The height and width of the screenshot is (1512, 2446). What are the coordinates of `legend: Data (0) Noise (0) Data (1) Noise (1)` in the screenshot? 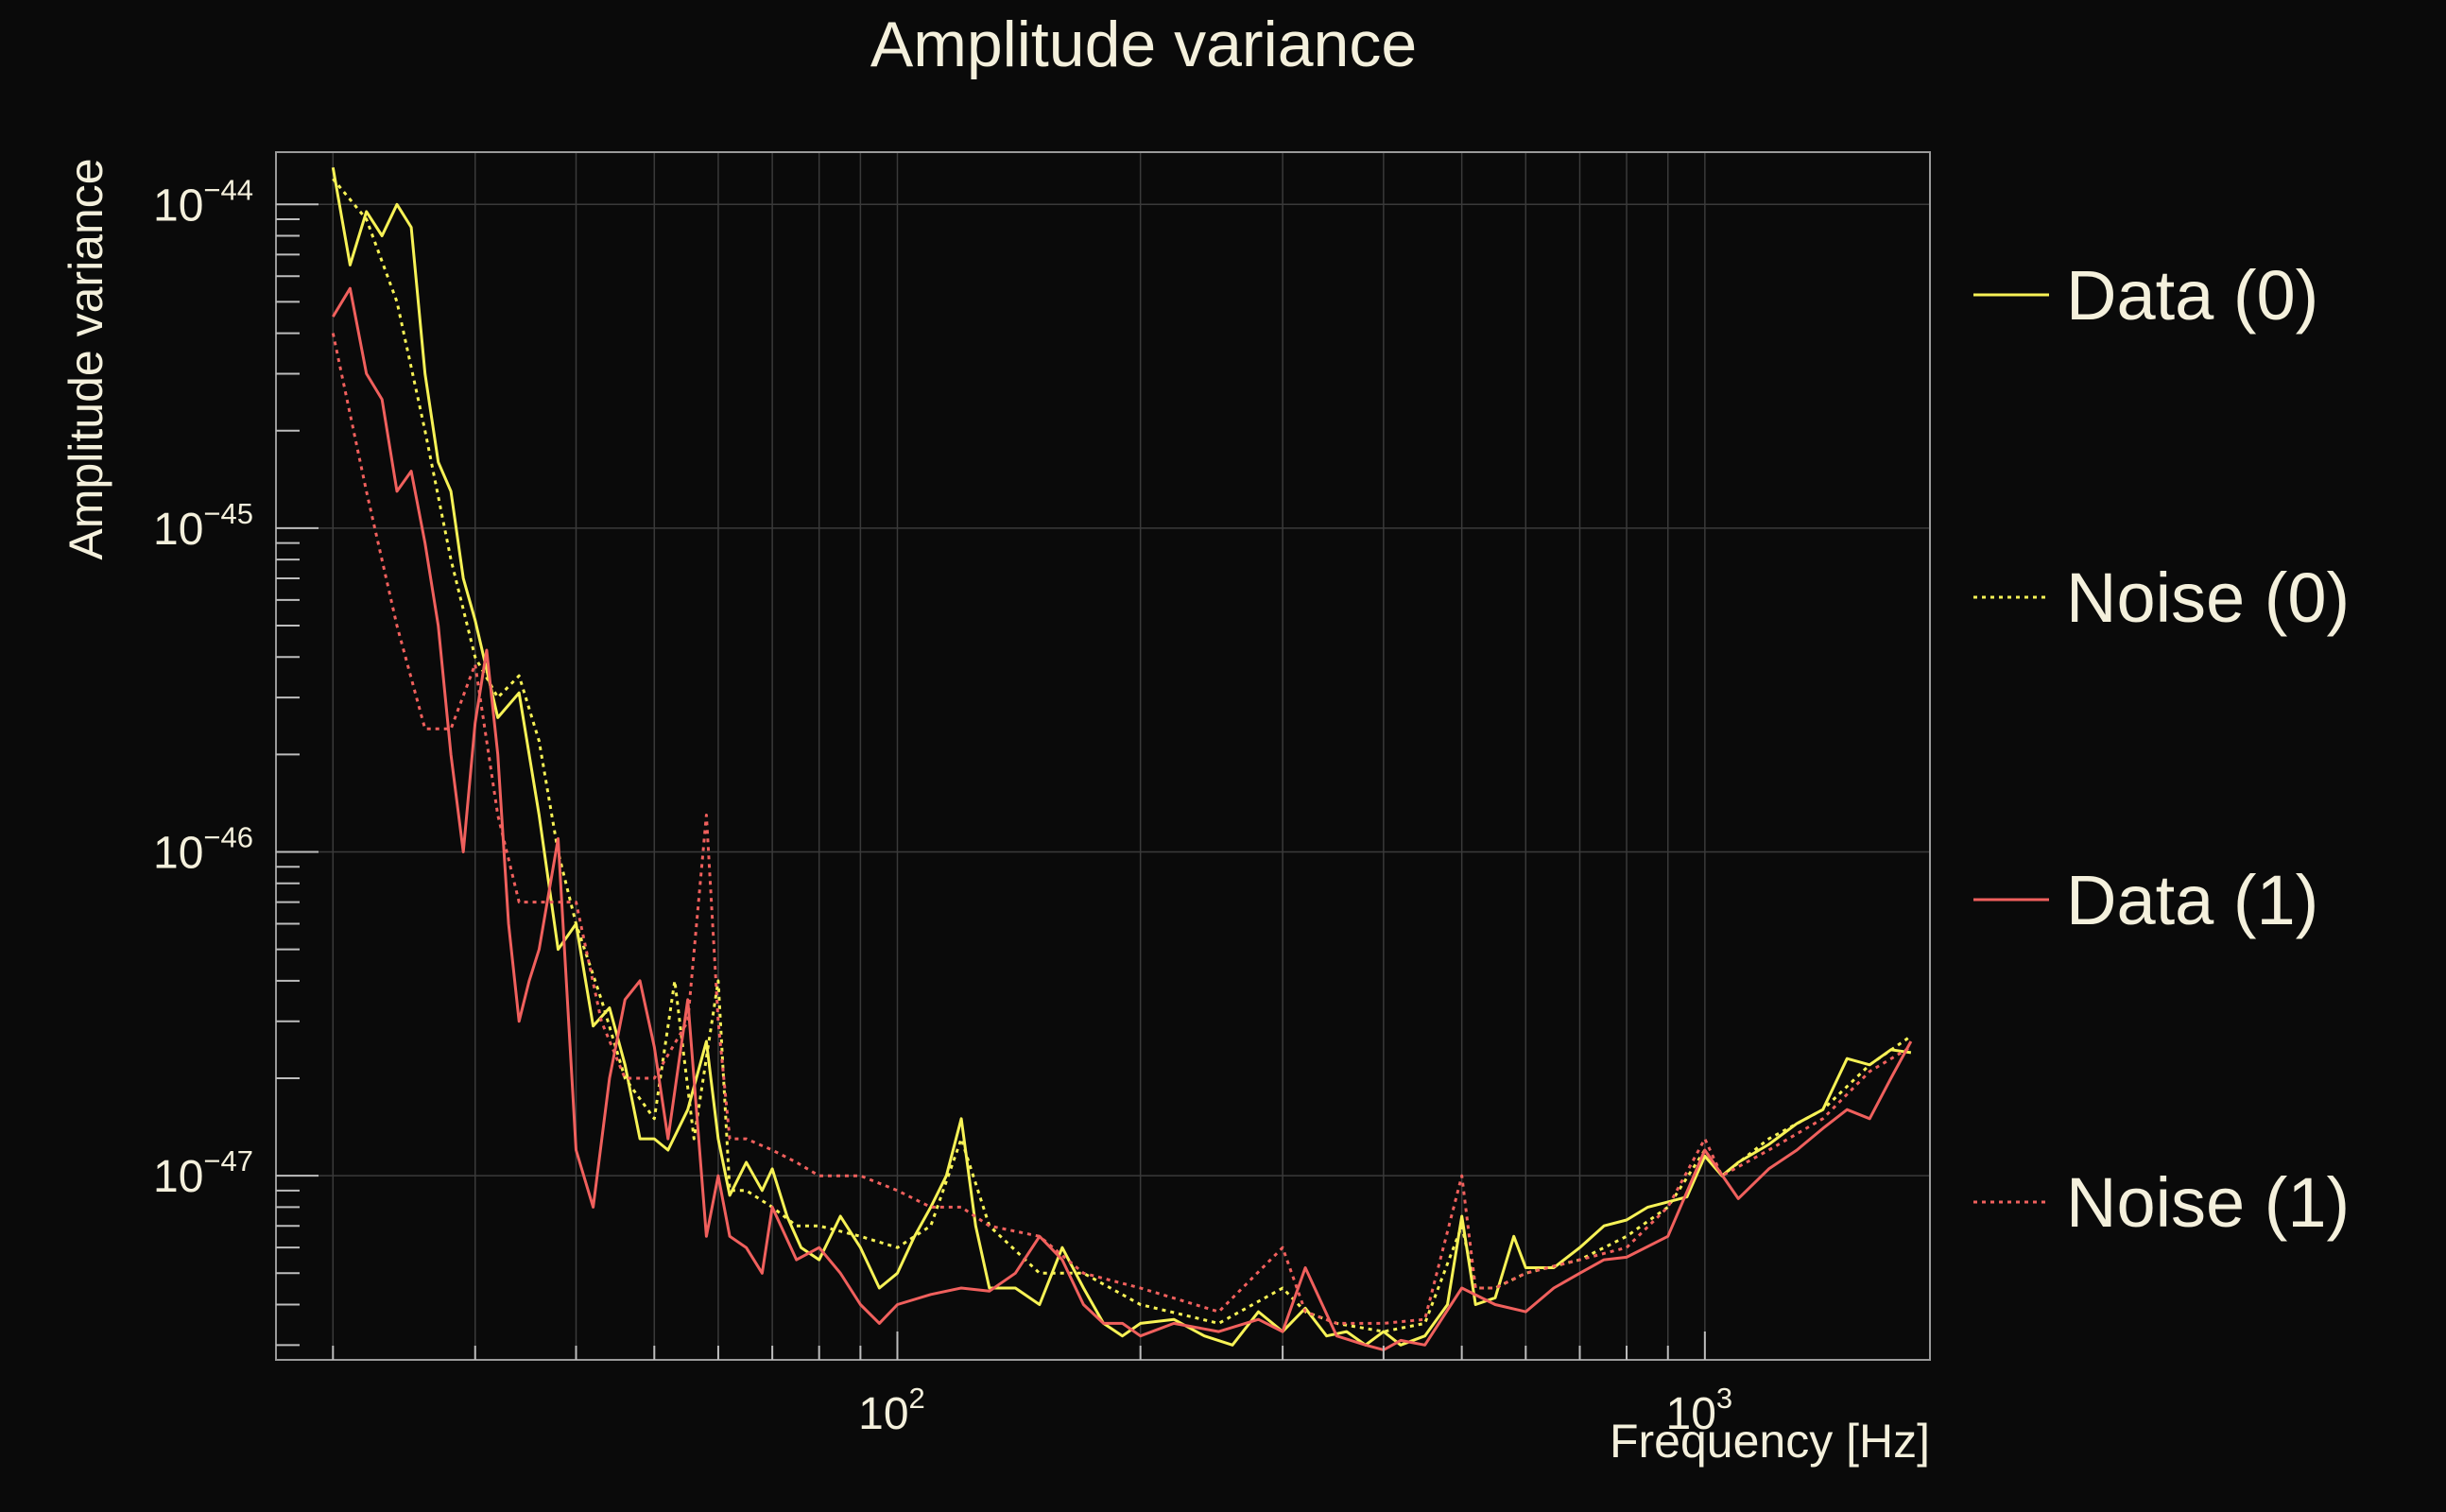 It's located at (2161, 749).